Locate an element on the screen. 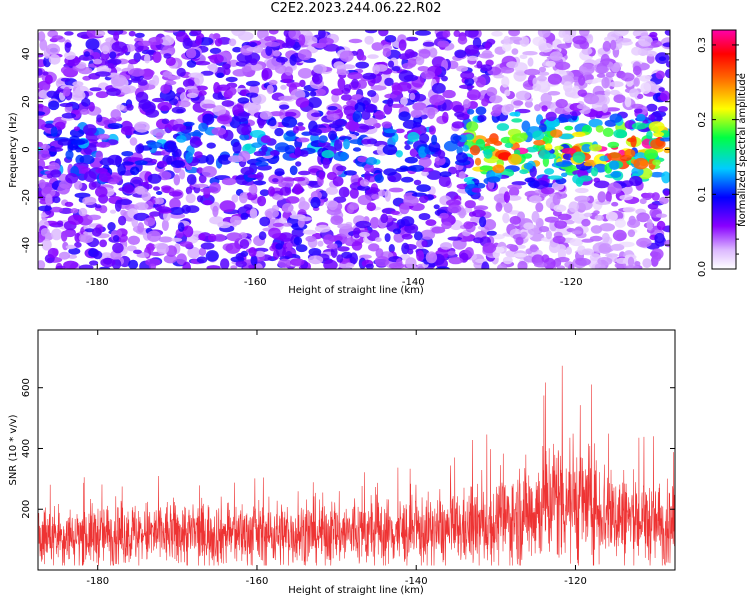 Image resolution: width=750 pixels, height=600 pixels. snr-x-tick-label: -160 is located at coordinates (257, 581).